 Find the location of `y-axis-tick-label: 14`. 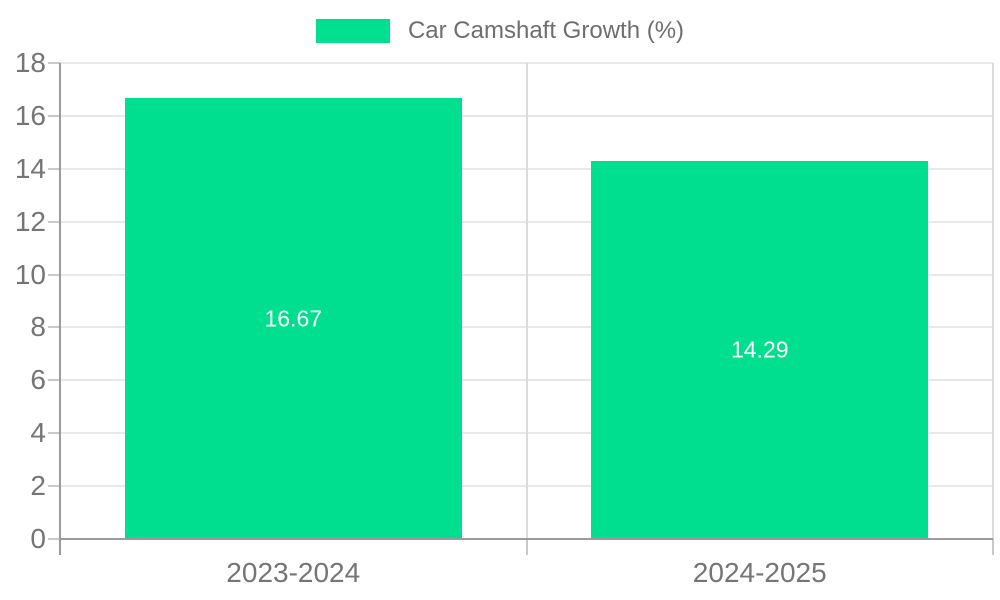

y-axis-tick-label: 14 is located at coordinates (30, 168).